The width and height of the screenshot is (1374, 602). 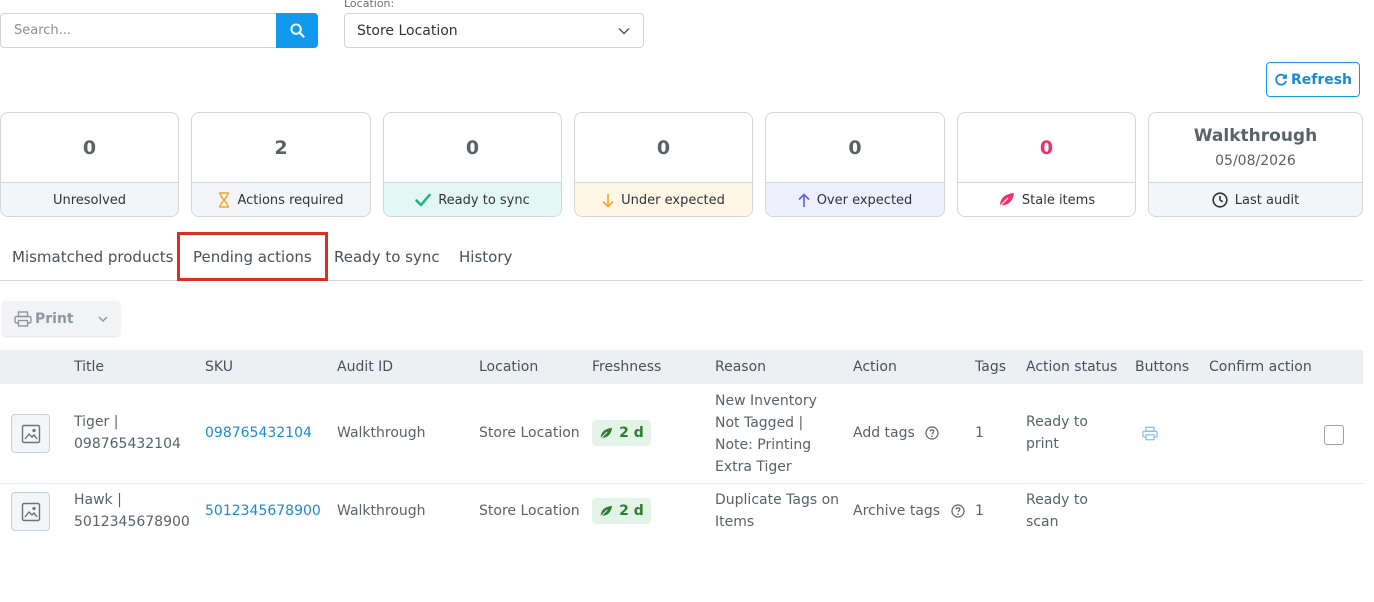 I want to click on stat-footer: Unresolved, so click(x=89, y=199).